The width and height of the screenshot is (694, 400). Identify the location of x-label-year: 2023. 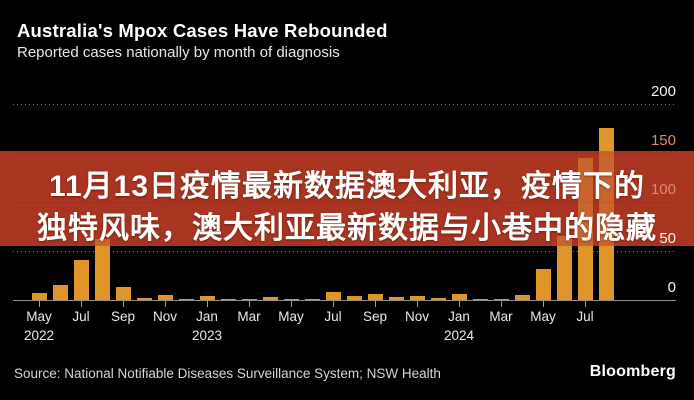
(207, 335).